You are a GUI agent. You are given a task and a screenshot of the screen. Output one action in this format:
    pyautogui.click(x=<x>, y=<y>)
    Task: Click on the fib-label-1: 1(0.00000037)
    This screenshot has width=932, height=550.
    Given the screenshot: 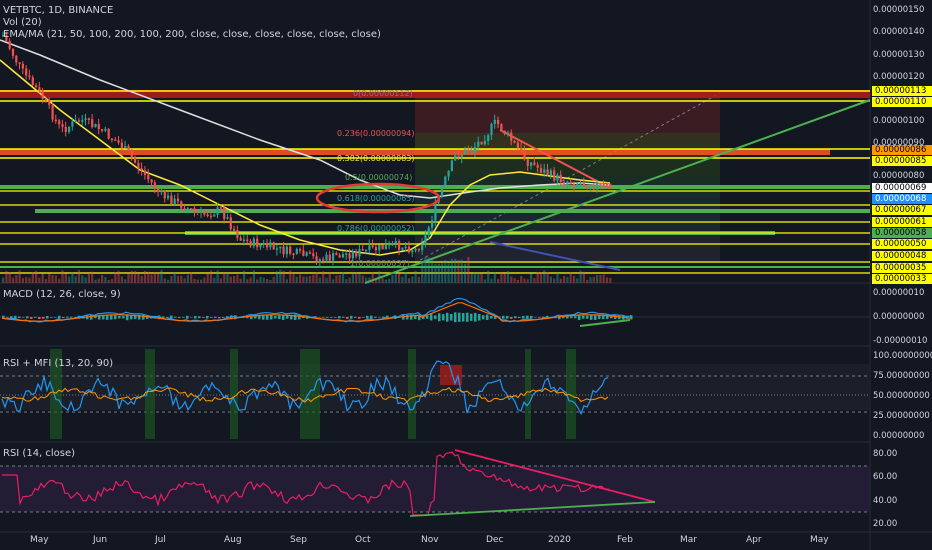 What is the action you would take?
    pyautogui.click(x=380, y=263)
    